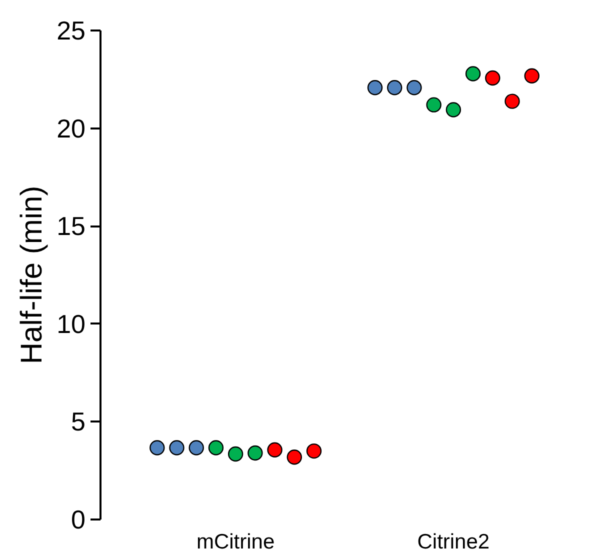  I want to click on y-tick-label: 5, so click(78, 421).